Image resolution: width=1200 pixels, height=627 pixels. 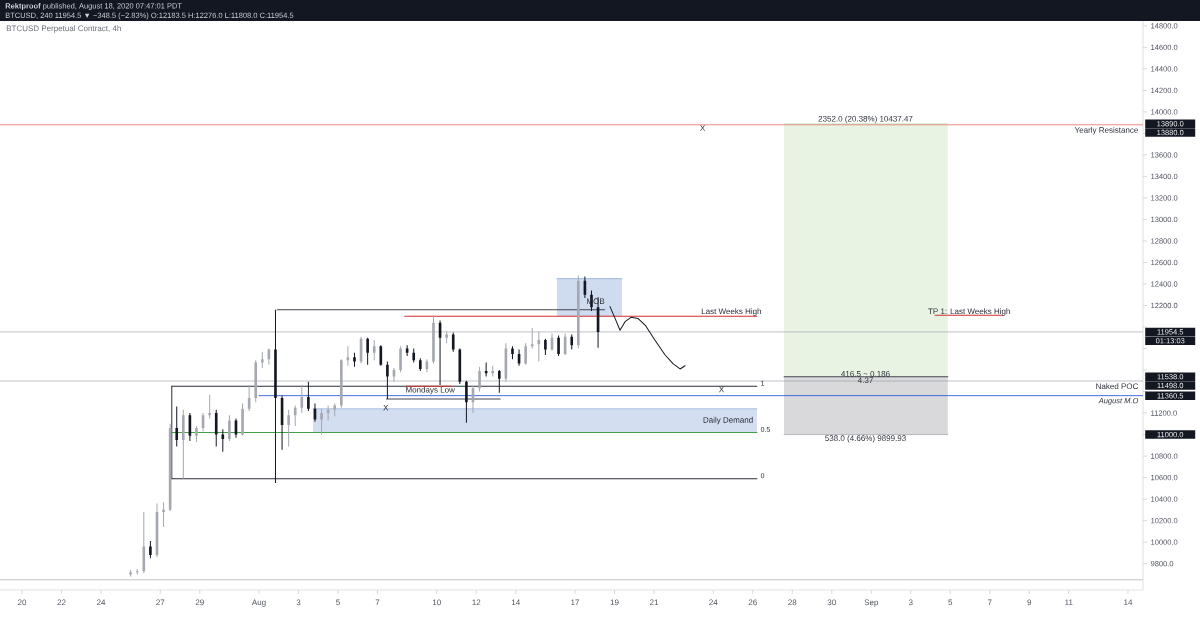 What do you see at coordinates (969, 312) in the screenshot?
I see `annotation: TP 1: Last Weeks High` at bounding box center [969, 312].